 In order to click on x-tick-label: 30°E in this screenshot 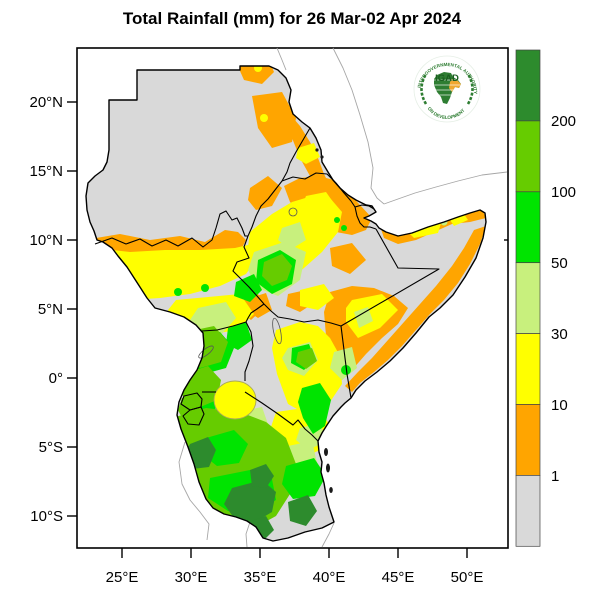, I will do `click(191, 577)`.